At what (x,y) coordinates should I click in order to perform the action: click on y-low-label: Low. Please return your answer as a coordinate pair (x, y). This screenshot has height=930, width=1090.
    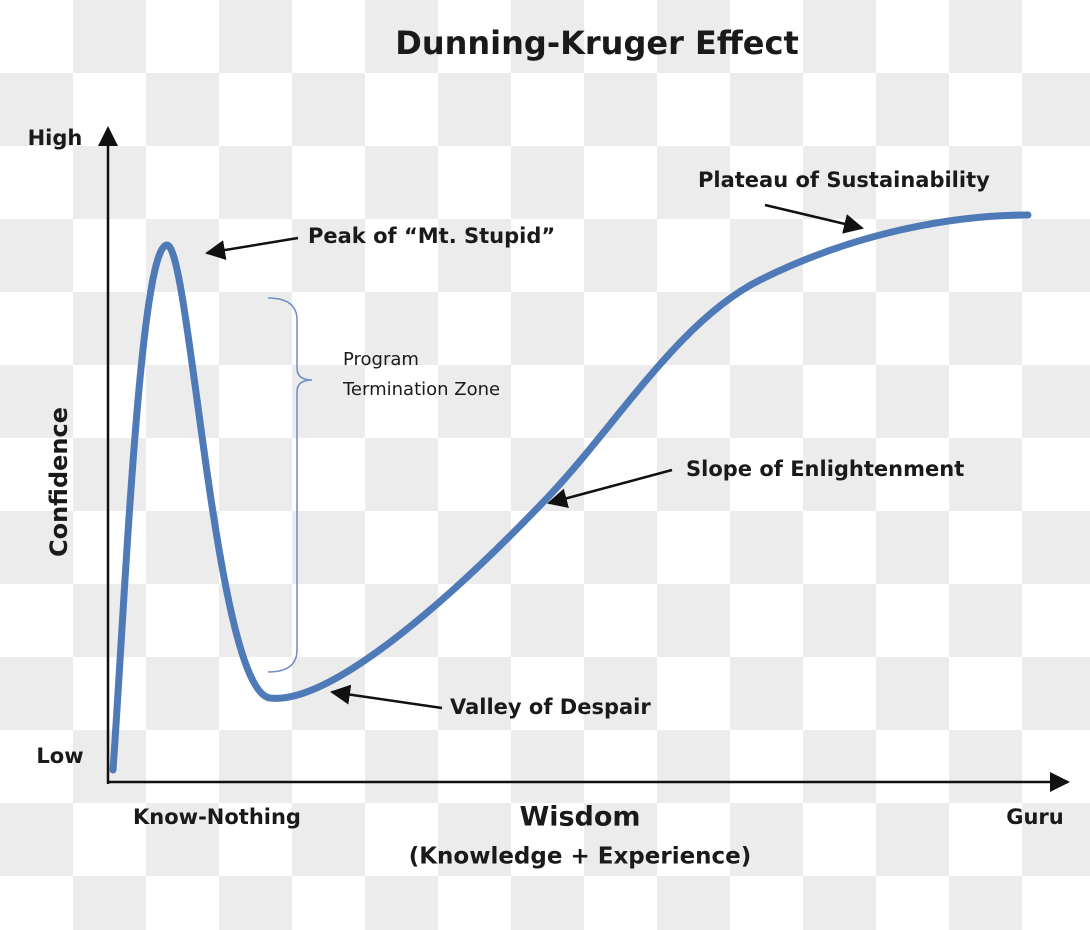
    Looking at the image, I should click on (59, 756).